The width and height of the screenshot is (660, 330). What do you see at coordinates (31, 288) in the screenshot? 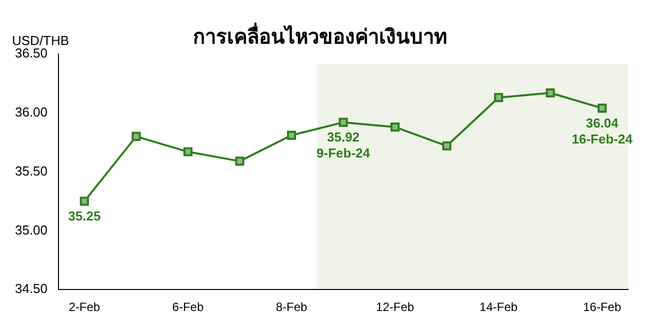
I see `y-tick-label: 34.50` at bounding box center [31, 288].